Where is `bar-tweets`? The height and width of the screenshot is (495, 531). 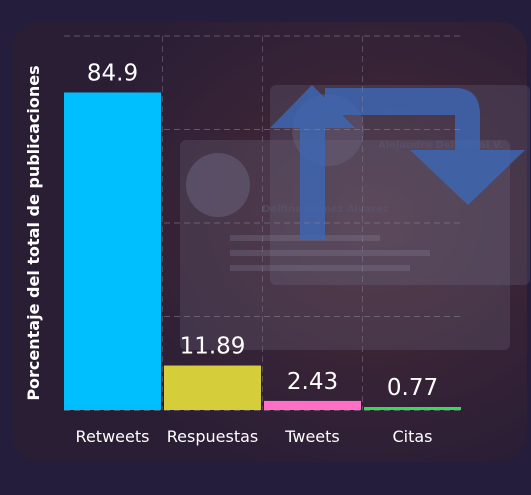
bar-tweets is located at coordinates (312, 405).